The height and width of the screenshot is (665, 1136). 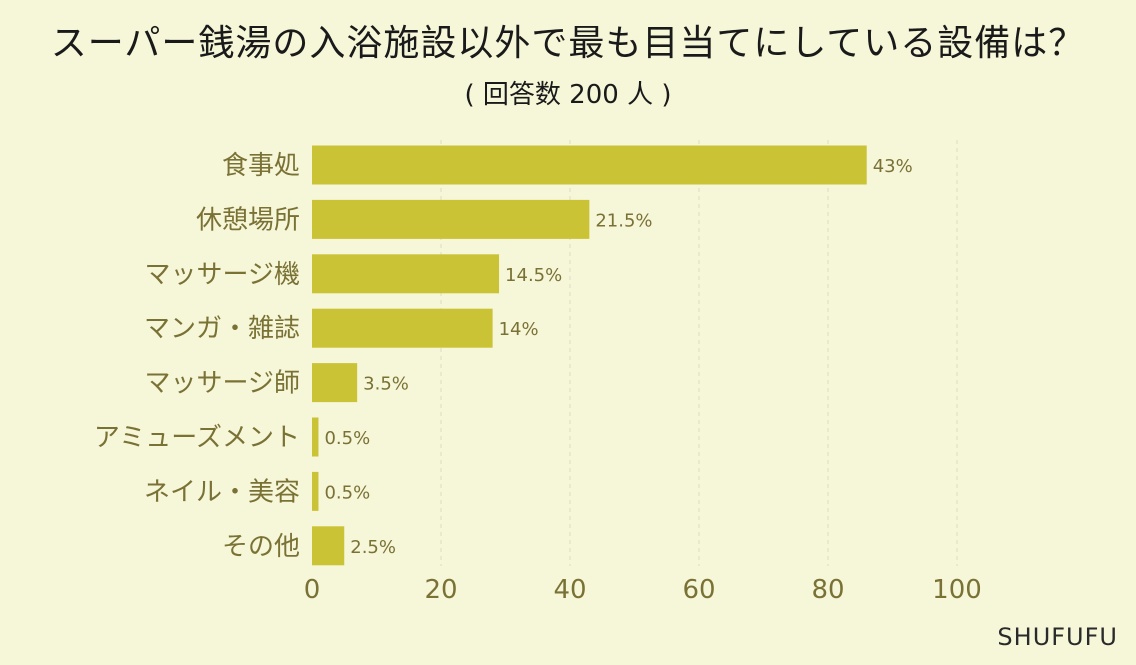 I want to click on data-label: 3.5%, so click(x=386, y=384).